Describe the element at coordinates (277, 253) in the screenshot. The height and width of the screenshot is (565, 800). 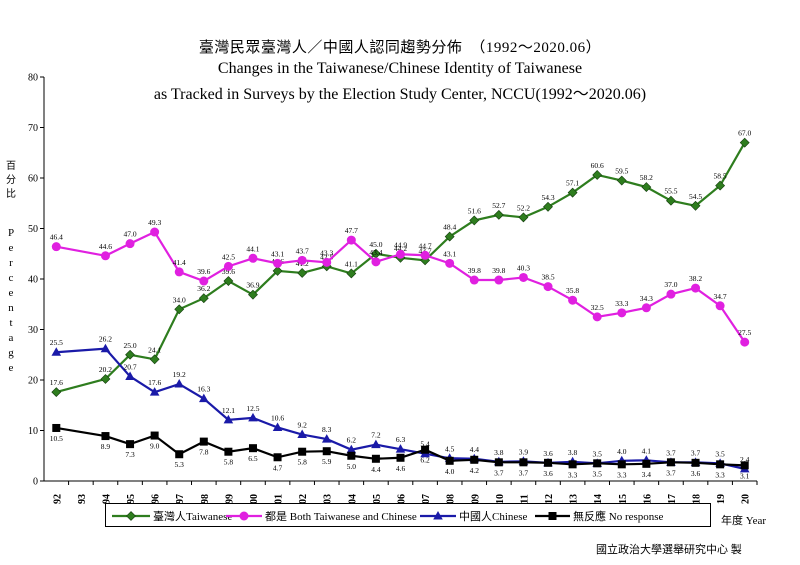
I see `data-label: 43.1` at that location.